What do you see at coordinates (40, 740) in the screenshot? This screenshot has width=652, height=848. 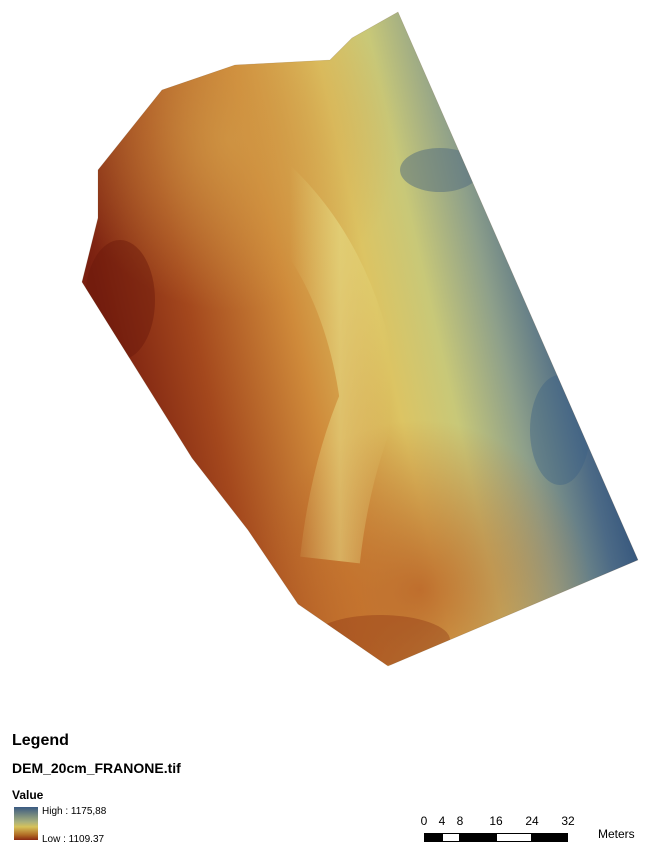 I see `legend-title: Legend` at bounding box center [40, 740].